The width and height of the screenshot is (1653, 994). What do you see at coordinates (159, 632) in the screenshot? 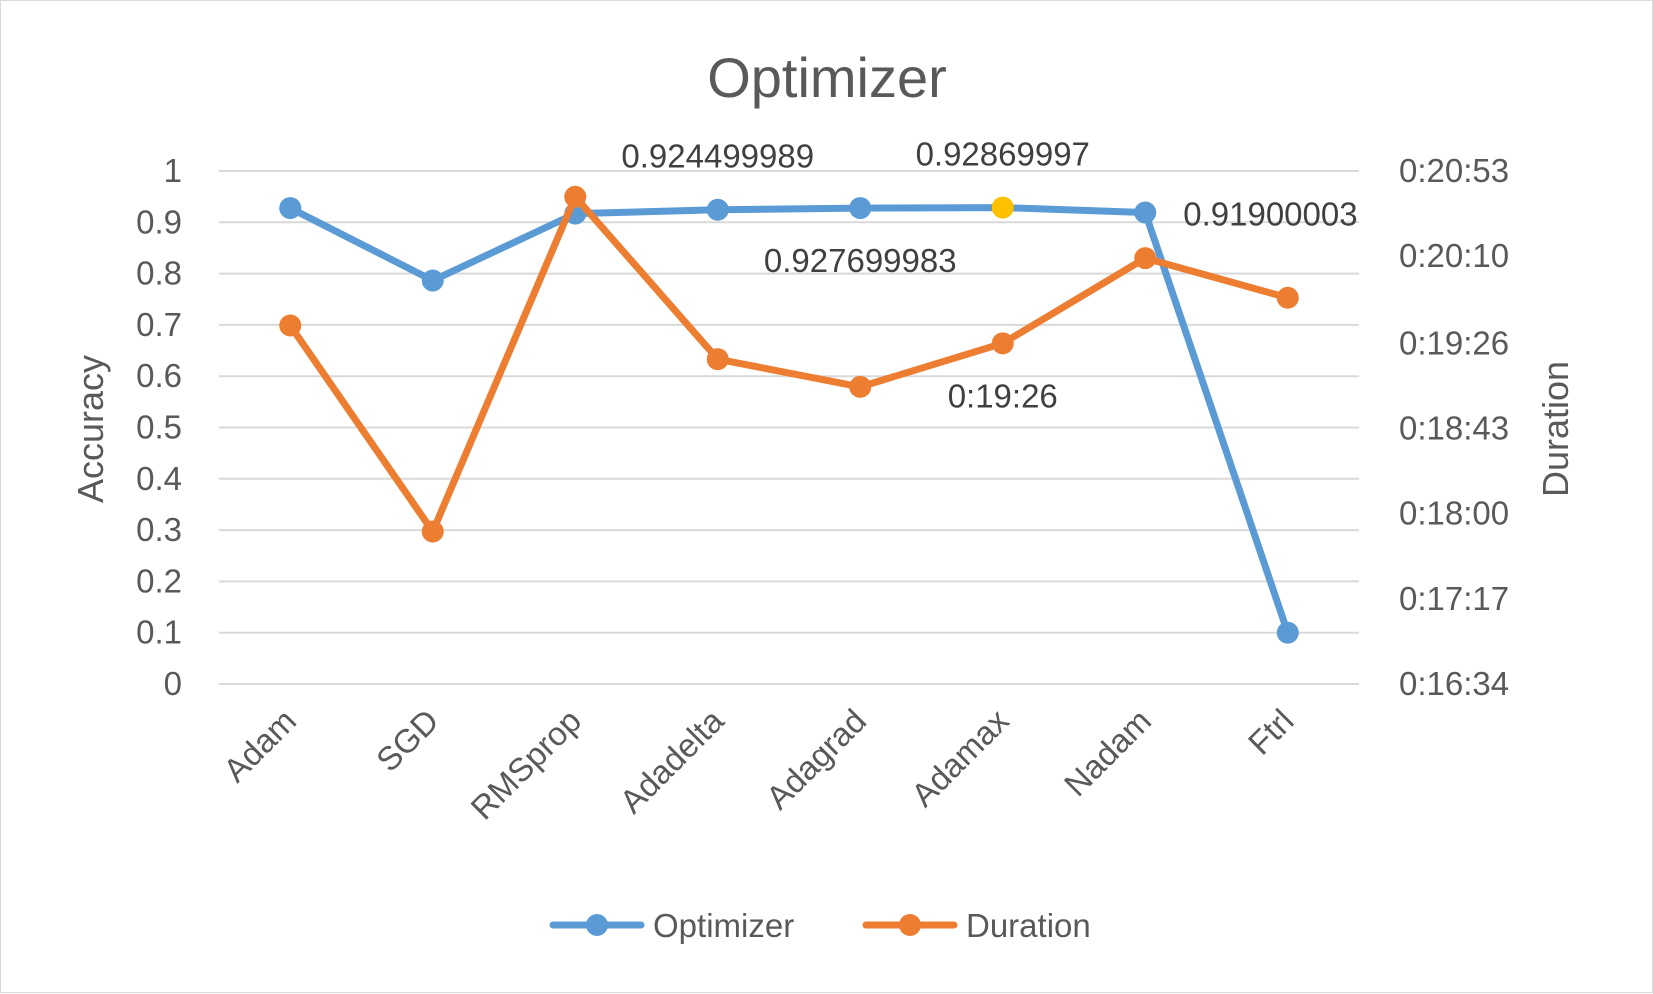
I see `y-left-tick-label: 0.1` at bounding box center [159, 632].